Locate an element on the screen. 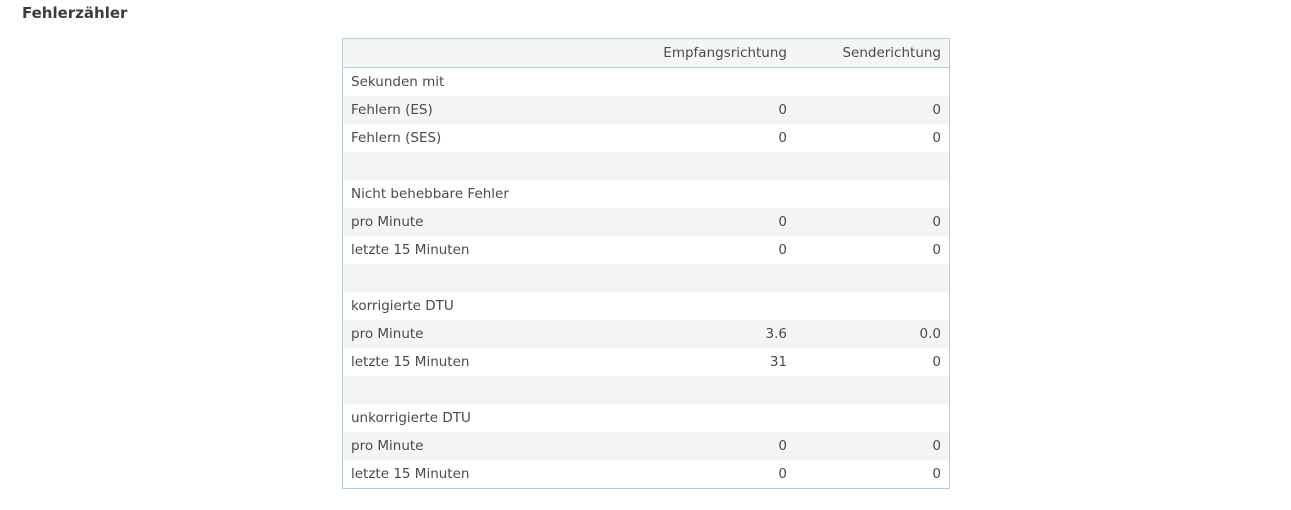 This screenshot has height=510, width=1291. row-label: unkorrigierte DTU is located at coordinates (411, 418).